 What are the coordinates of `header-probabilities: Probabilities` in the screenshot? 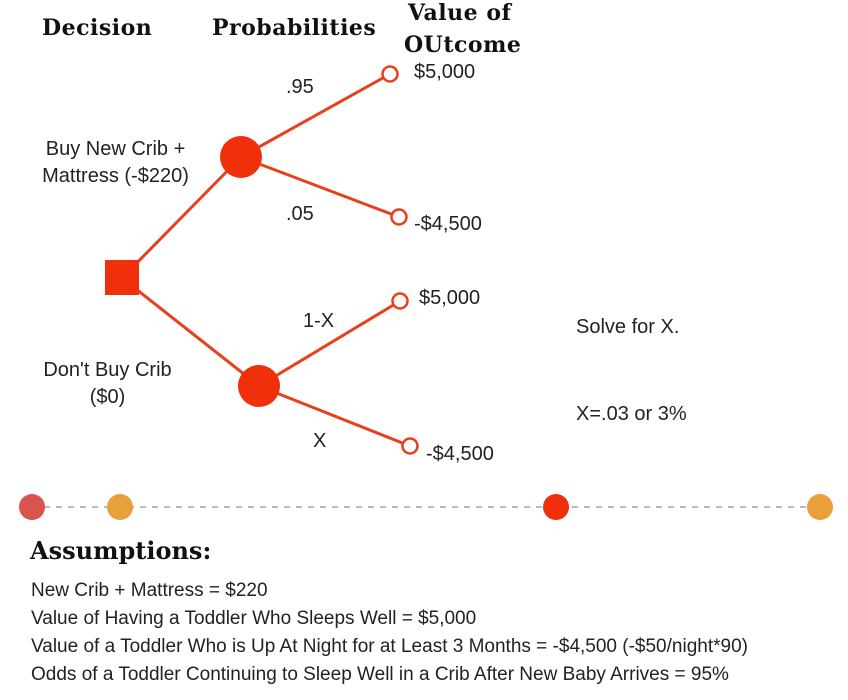 It's located at (294, 28).